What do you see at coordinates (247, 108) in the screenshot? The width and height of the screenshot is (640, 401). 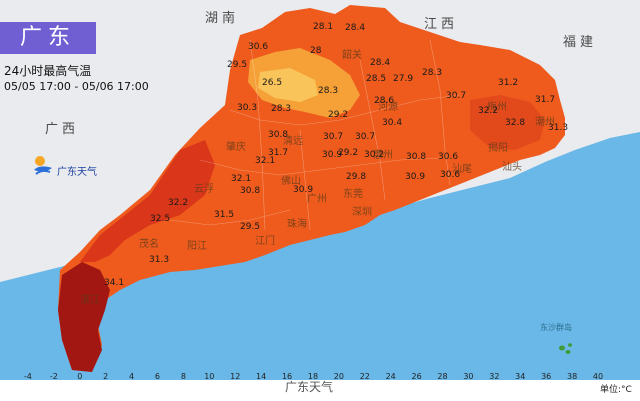 I see `temperature-value: 30.3` at bounding box center [247, 108].